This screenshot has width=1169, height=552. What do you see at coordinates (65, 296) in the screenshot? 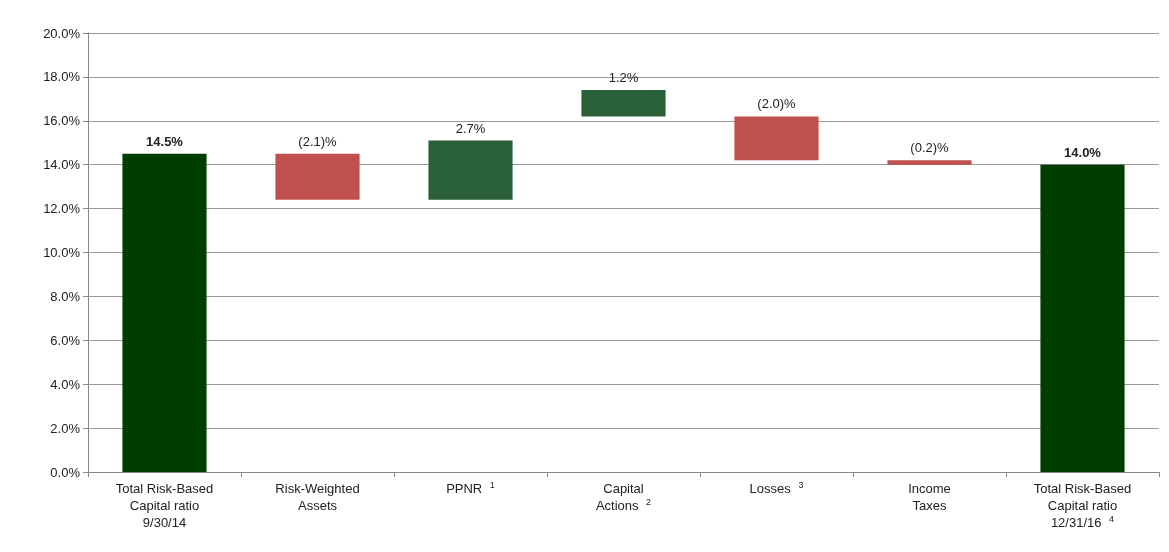
I see `y-tick-label: 8.0%` at bounding box center [65, 296].